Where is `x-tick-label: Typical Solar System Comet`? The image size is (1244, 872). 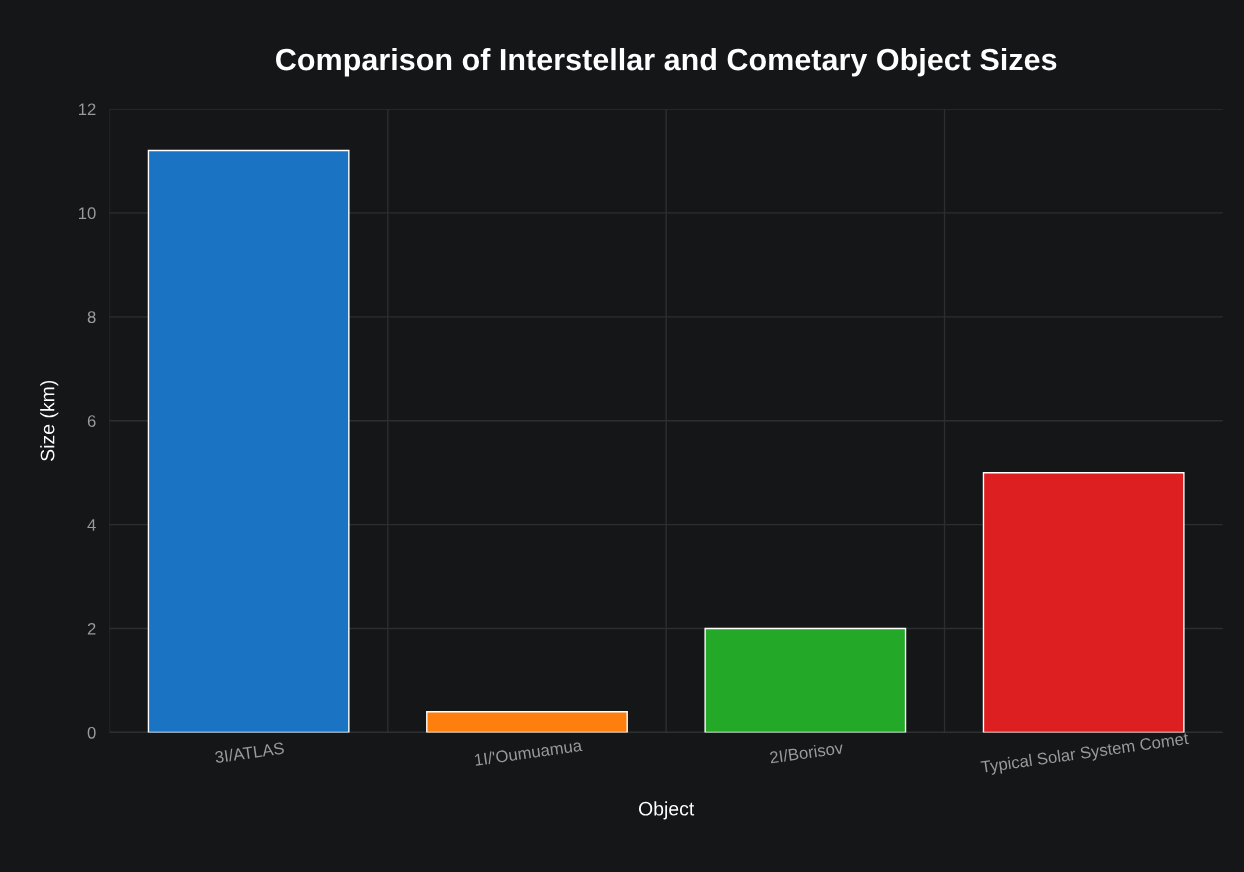
x-tick-label: Typical Solar System Comet is located at coordinates (1085, 754).